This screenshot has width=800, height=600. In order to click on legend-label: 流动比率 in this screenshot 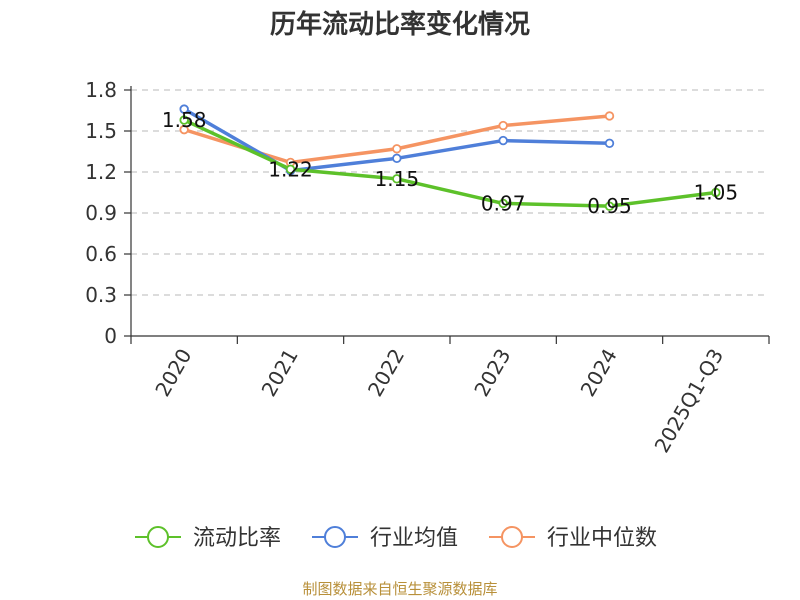, I will do `click(237, 538)`.